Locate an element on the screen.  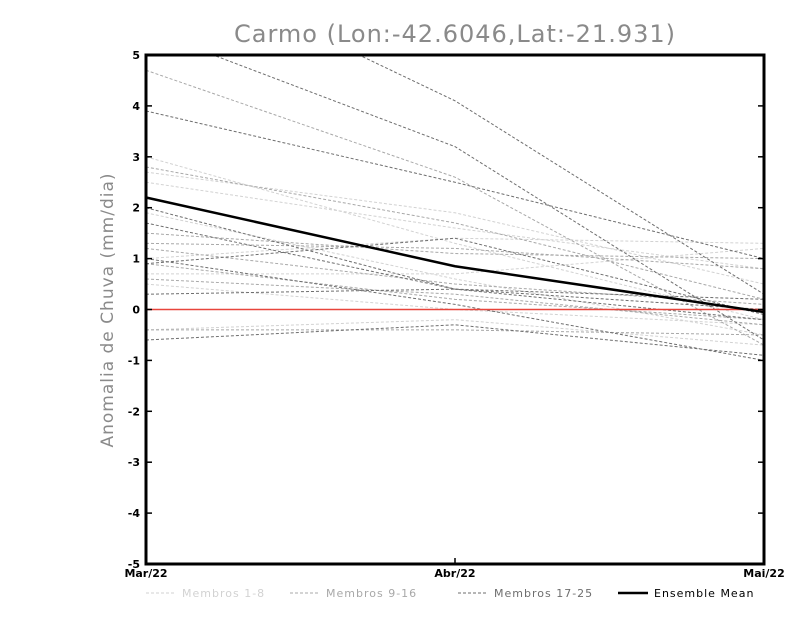
chart-title: Carmo (Lon:-42.6046,Lat:-21.931) is located at coordinates (455, 34).